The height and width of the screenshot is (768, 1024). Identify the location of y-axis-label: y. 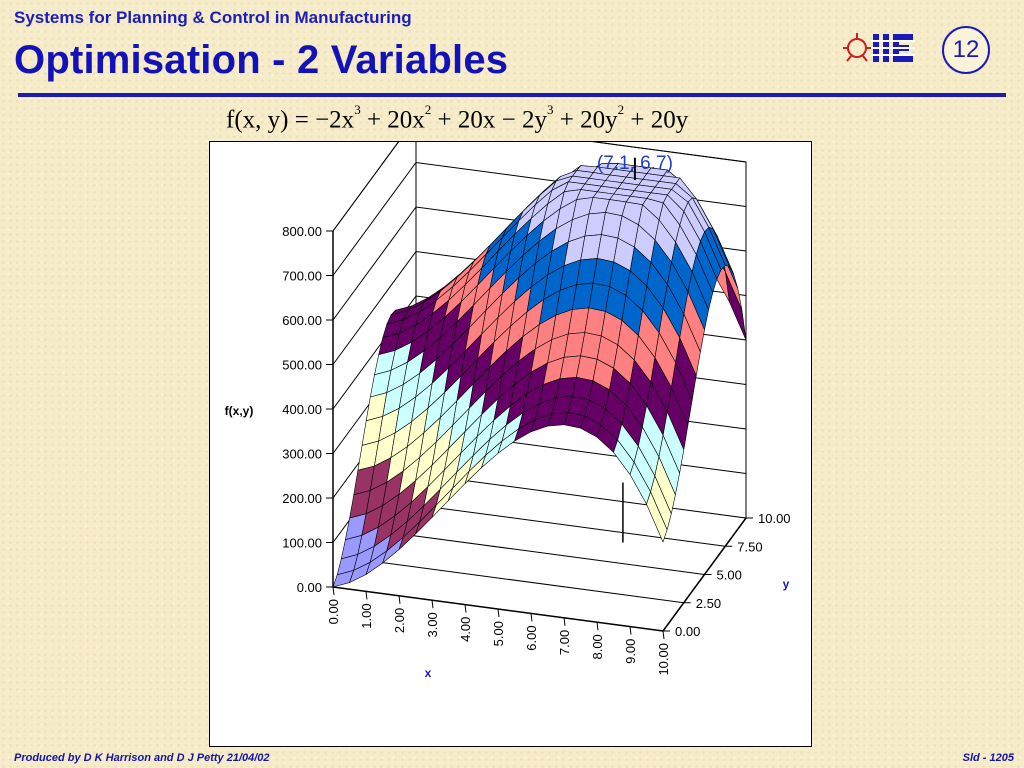
(786, 584).